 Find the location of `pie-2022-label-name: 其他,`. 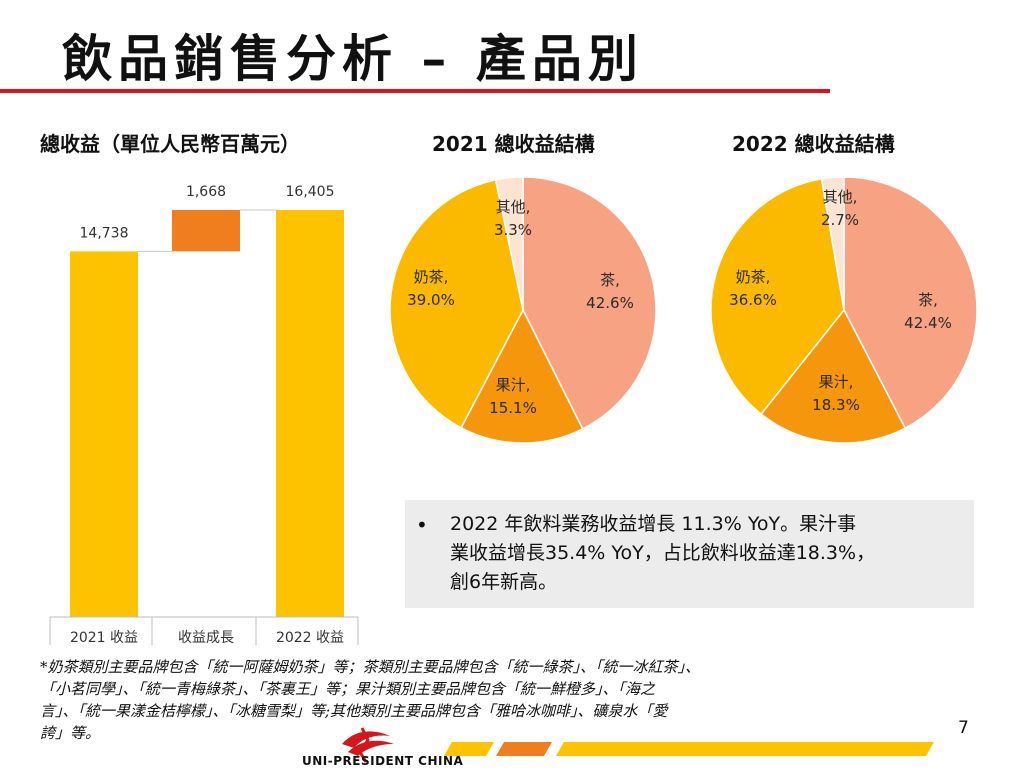

pie-2022-label-name: 其他, is located at coordinates (840, 197).